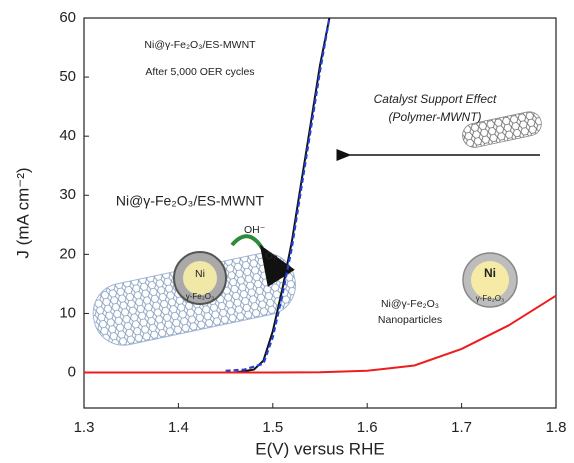 This screenshot has height=463, width=574. I want to click on y-tick-label: 0, so click(72, 372).